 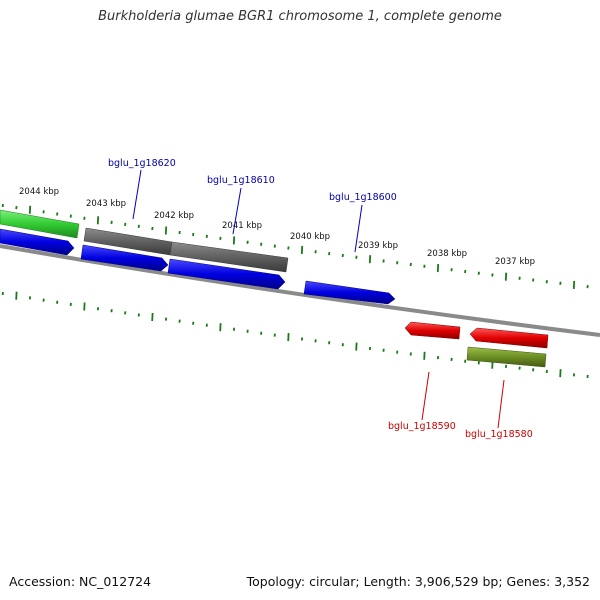 I want to click on gene-label-bottom: bglu_1g18580, so click(x=499, y=434).